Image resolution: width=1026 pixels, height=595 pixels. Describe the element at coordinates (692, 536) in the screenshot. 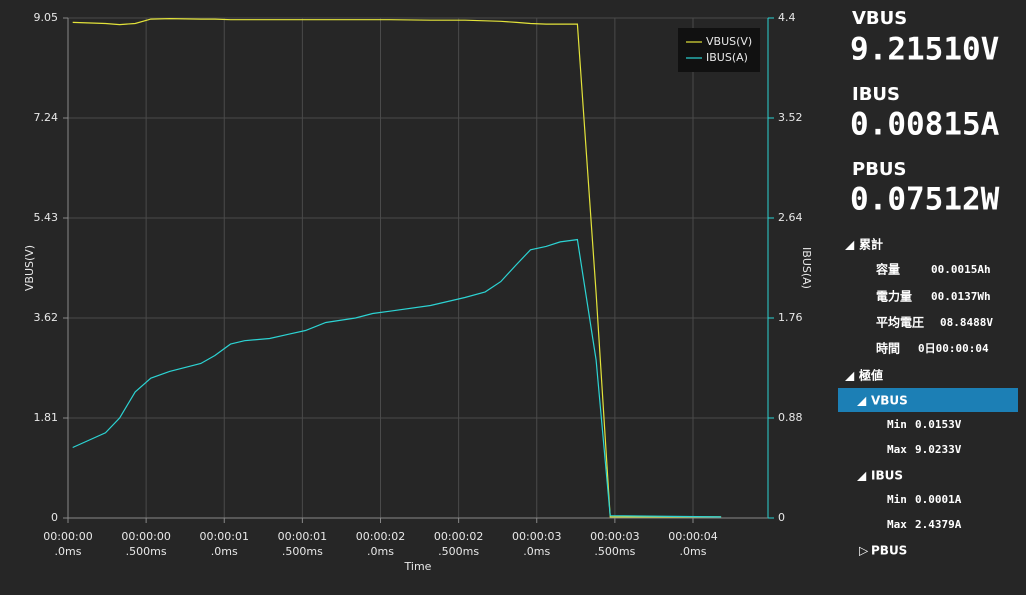

I see `x-tick-label: 00:00:04` at that location.